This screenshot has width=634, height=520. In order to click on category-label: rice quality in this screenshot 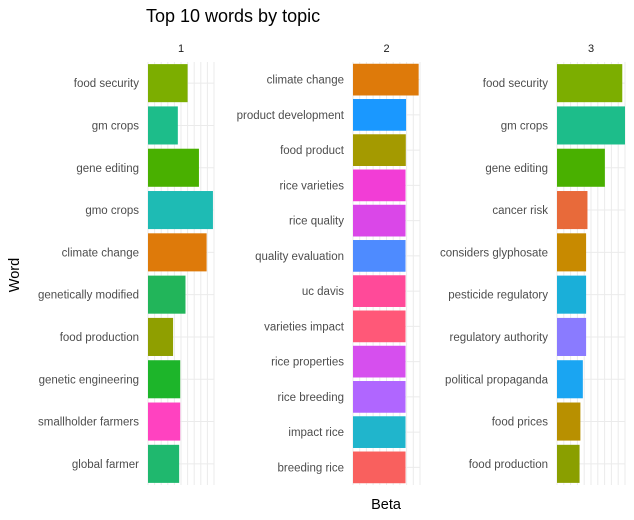, I will do `click(316, 222)`.